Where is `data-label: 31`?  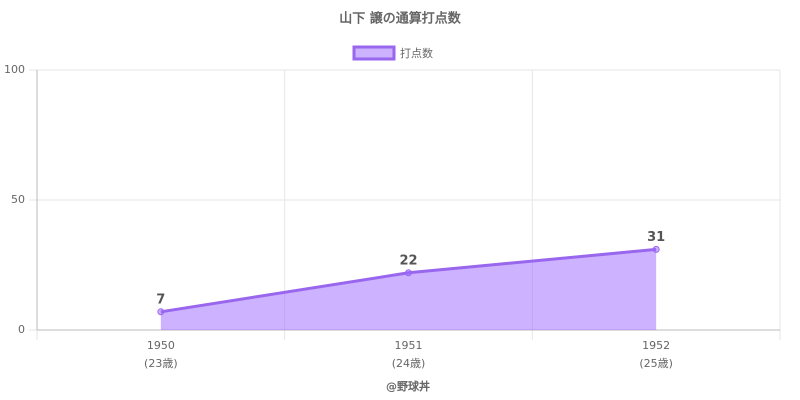 data-label: 31 is located at coordinates (656, 237).